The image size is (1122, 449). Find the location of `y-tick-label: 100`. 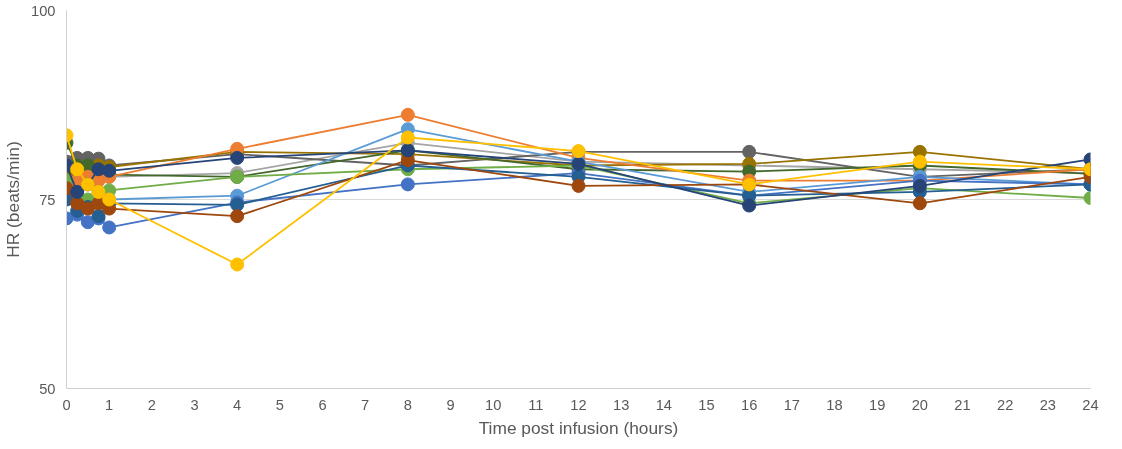

y-tick-label: 100 is located at coordinates (43, 10).